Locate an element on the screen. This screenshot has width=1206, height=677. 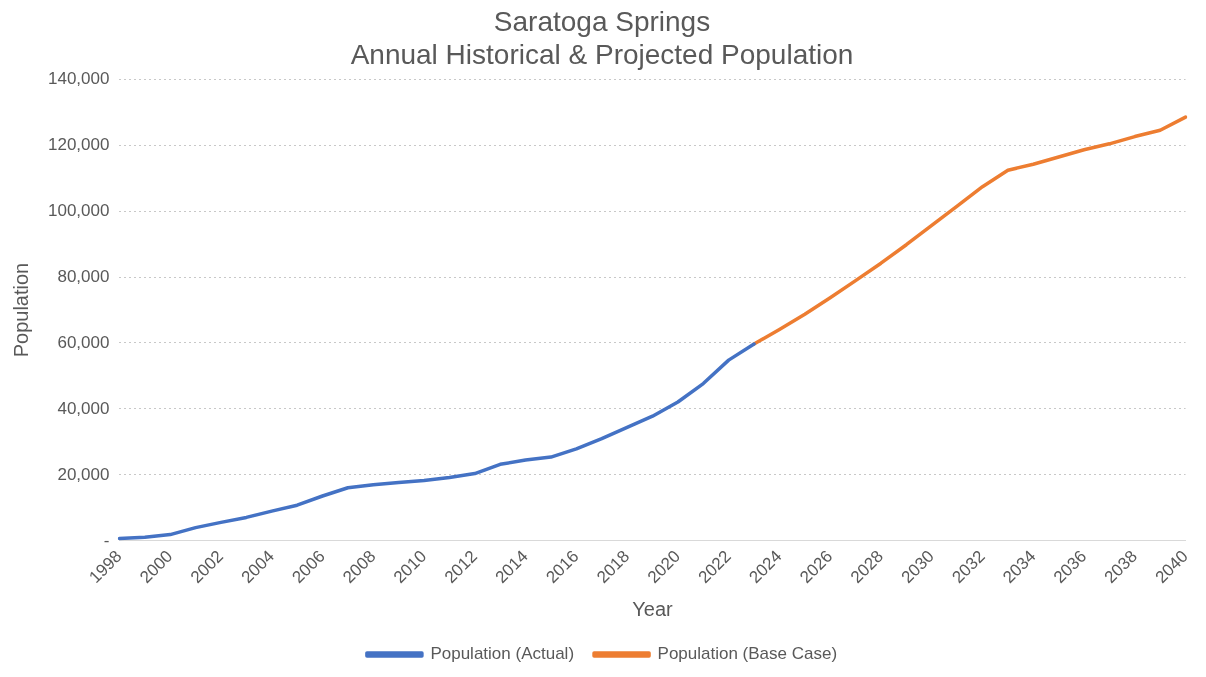
legend-label: Population (Actual) is located at coordinates (502, 654).